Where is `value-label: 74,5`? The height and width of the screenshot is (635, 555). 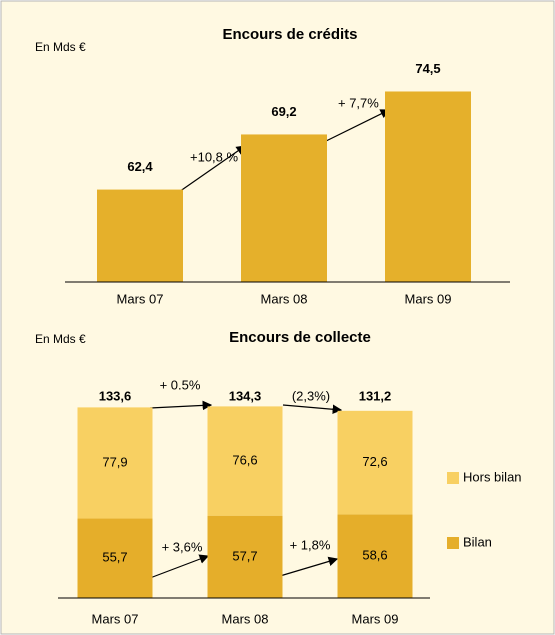 value-label: 74,5 is located at coordinates (427, 68).